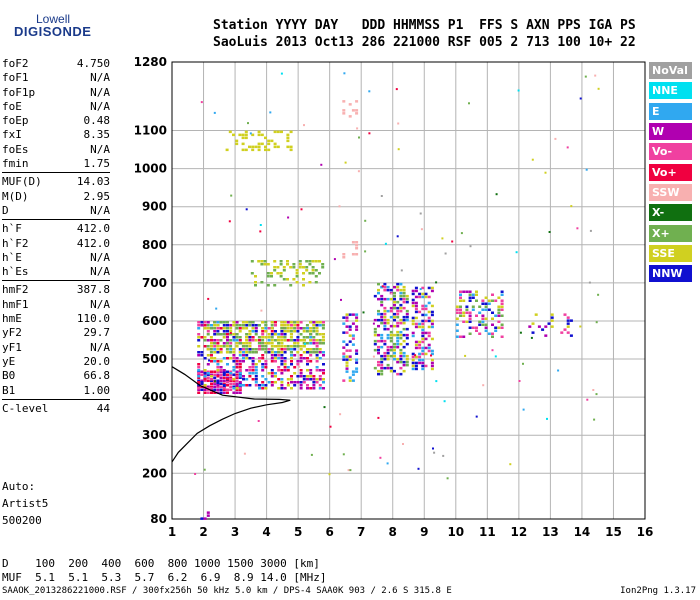 The width and height of the screenshot is (700, 600). Describe the element at coordinates (97, 390) in the screenshot. I see `param-value: 1.00` at that location.